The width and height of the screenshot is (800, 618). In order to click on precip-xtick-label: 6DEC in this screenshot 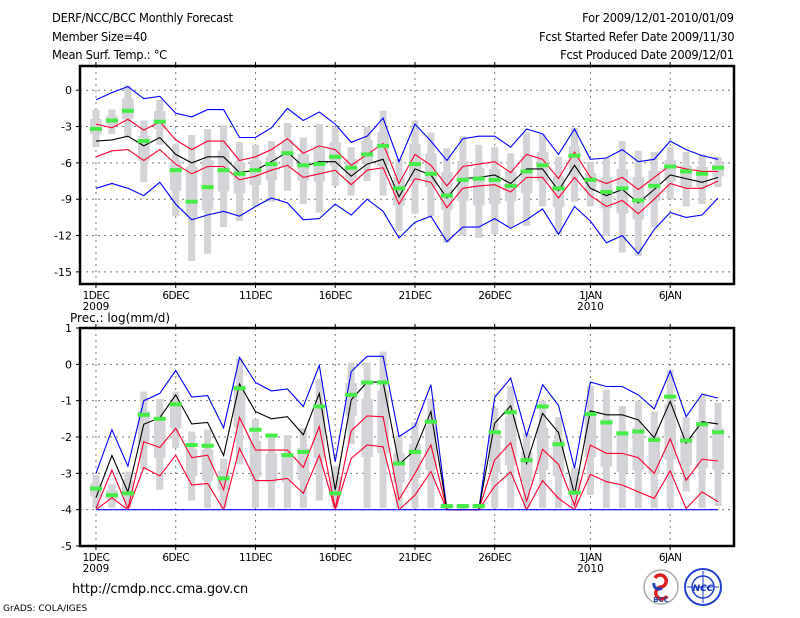, I will do `click(175, 558)`.